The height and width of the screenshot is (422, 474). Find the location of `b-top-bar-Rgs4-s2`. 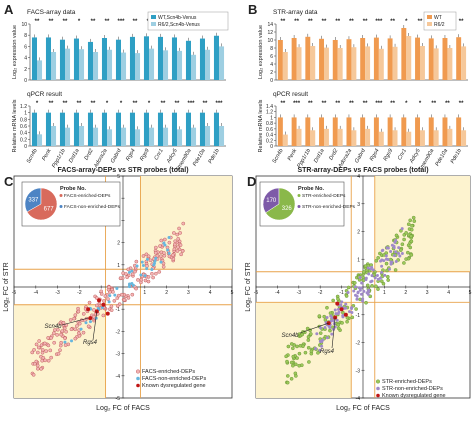

b-top-bar-Rgs4-s2 is located at coordinates (381, 64).